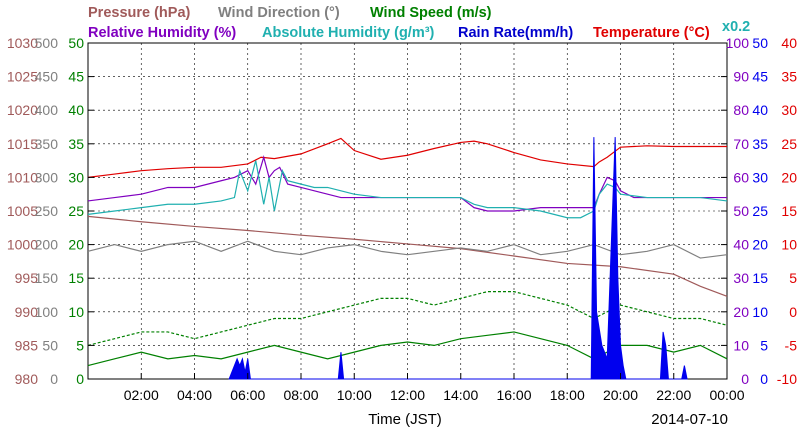  What do you see at coordinates (741, 77) in the screenshot?
I see `tick-humidity: 90` at bounding box center [741, 77].